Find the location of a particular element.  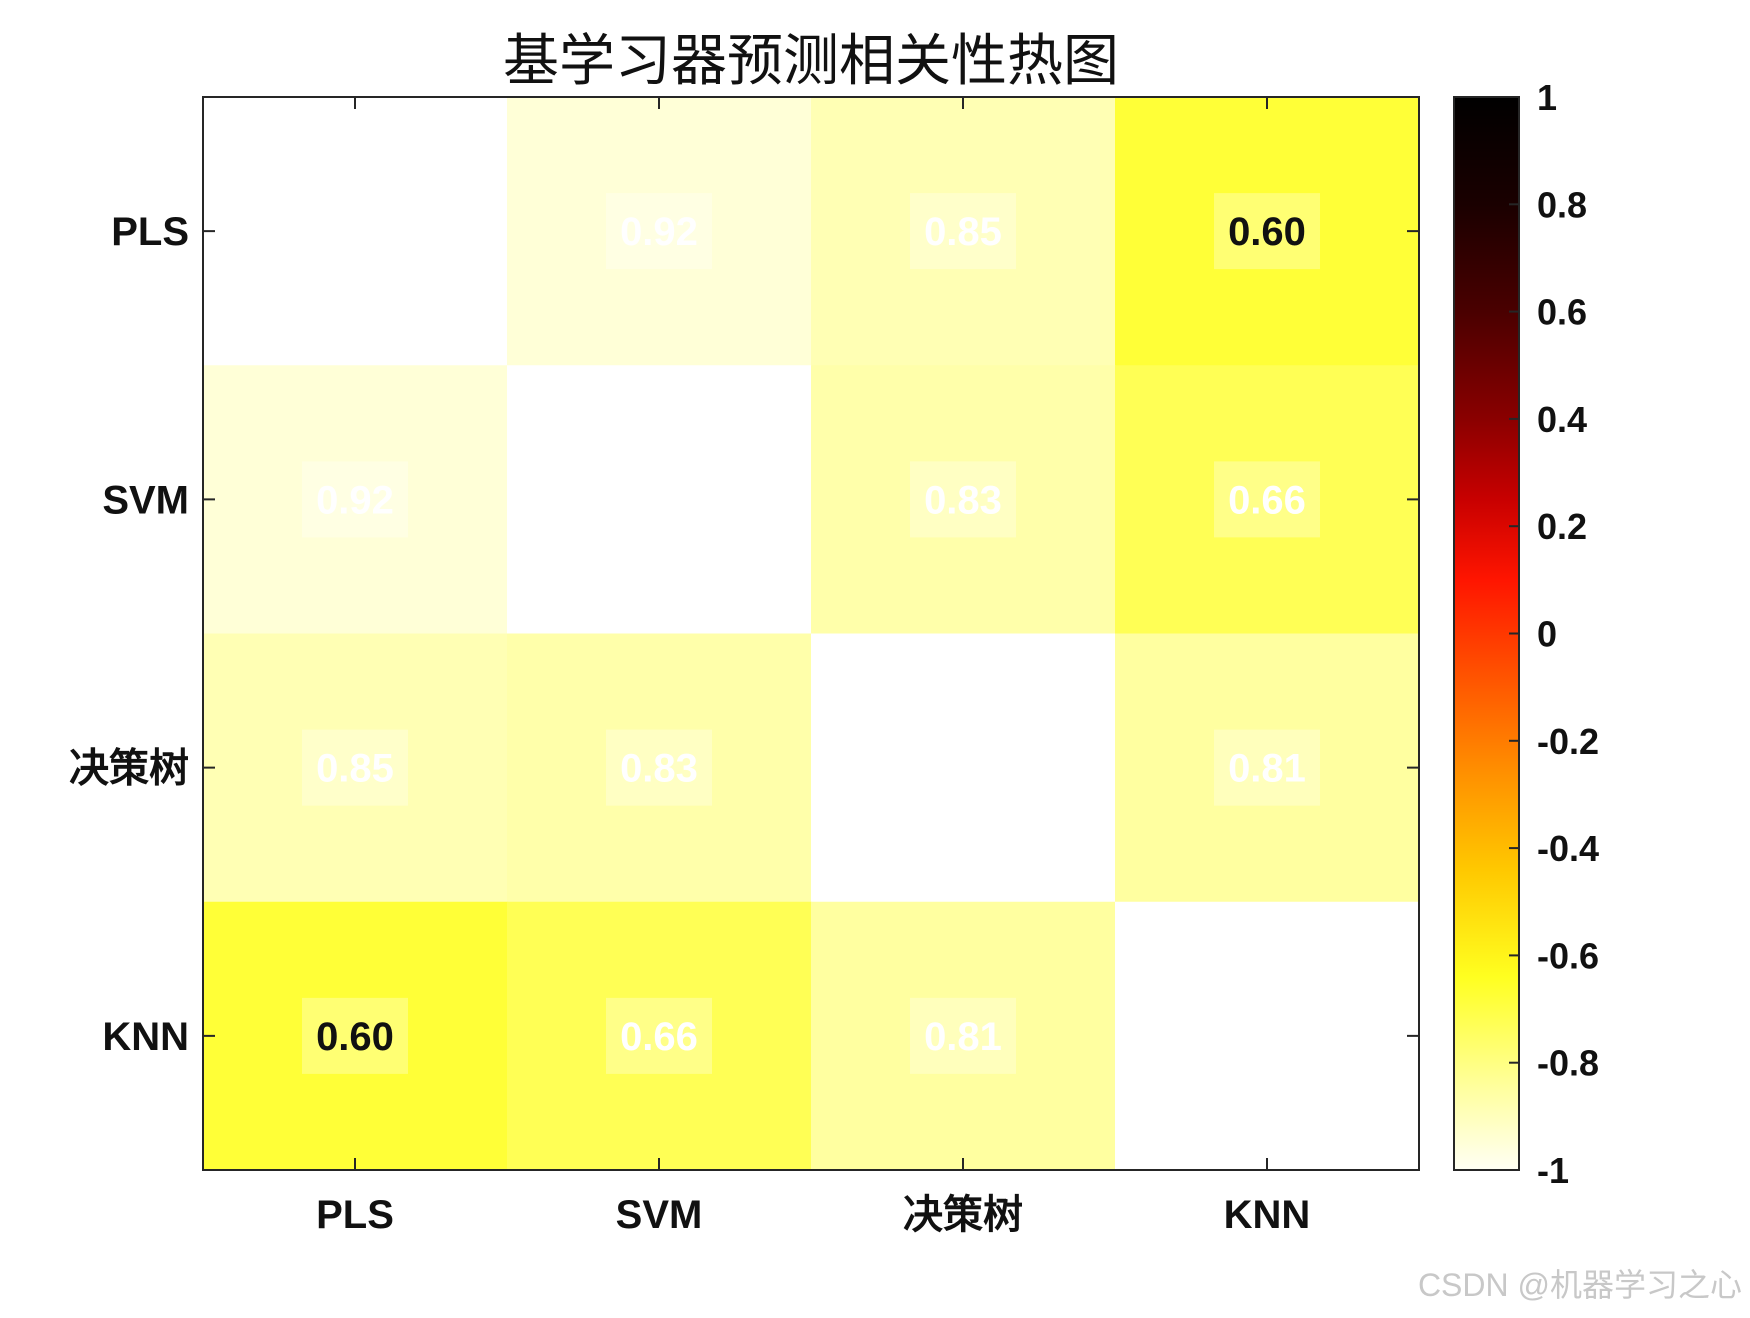

colorbar-tick-label: -1 is located at coordinates (1553, 1170).